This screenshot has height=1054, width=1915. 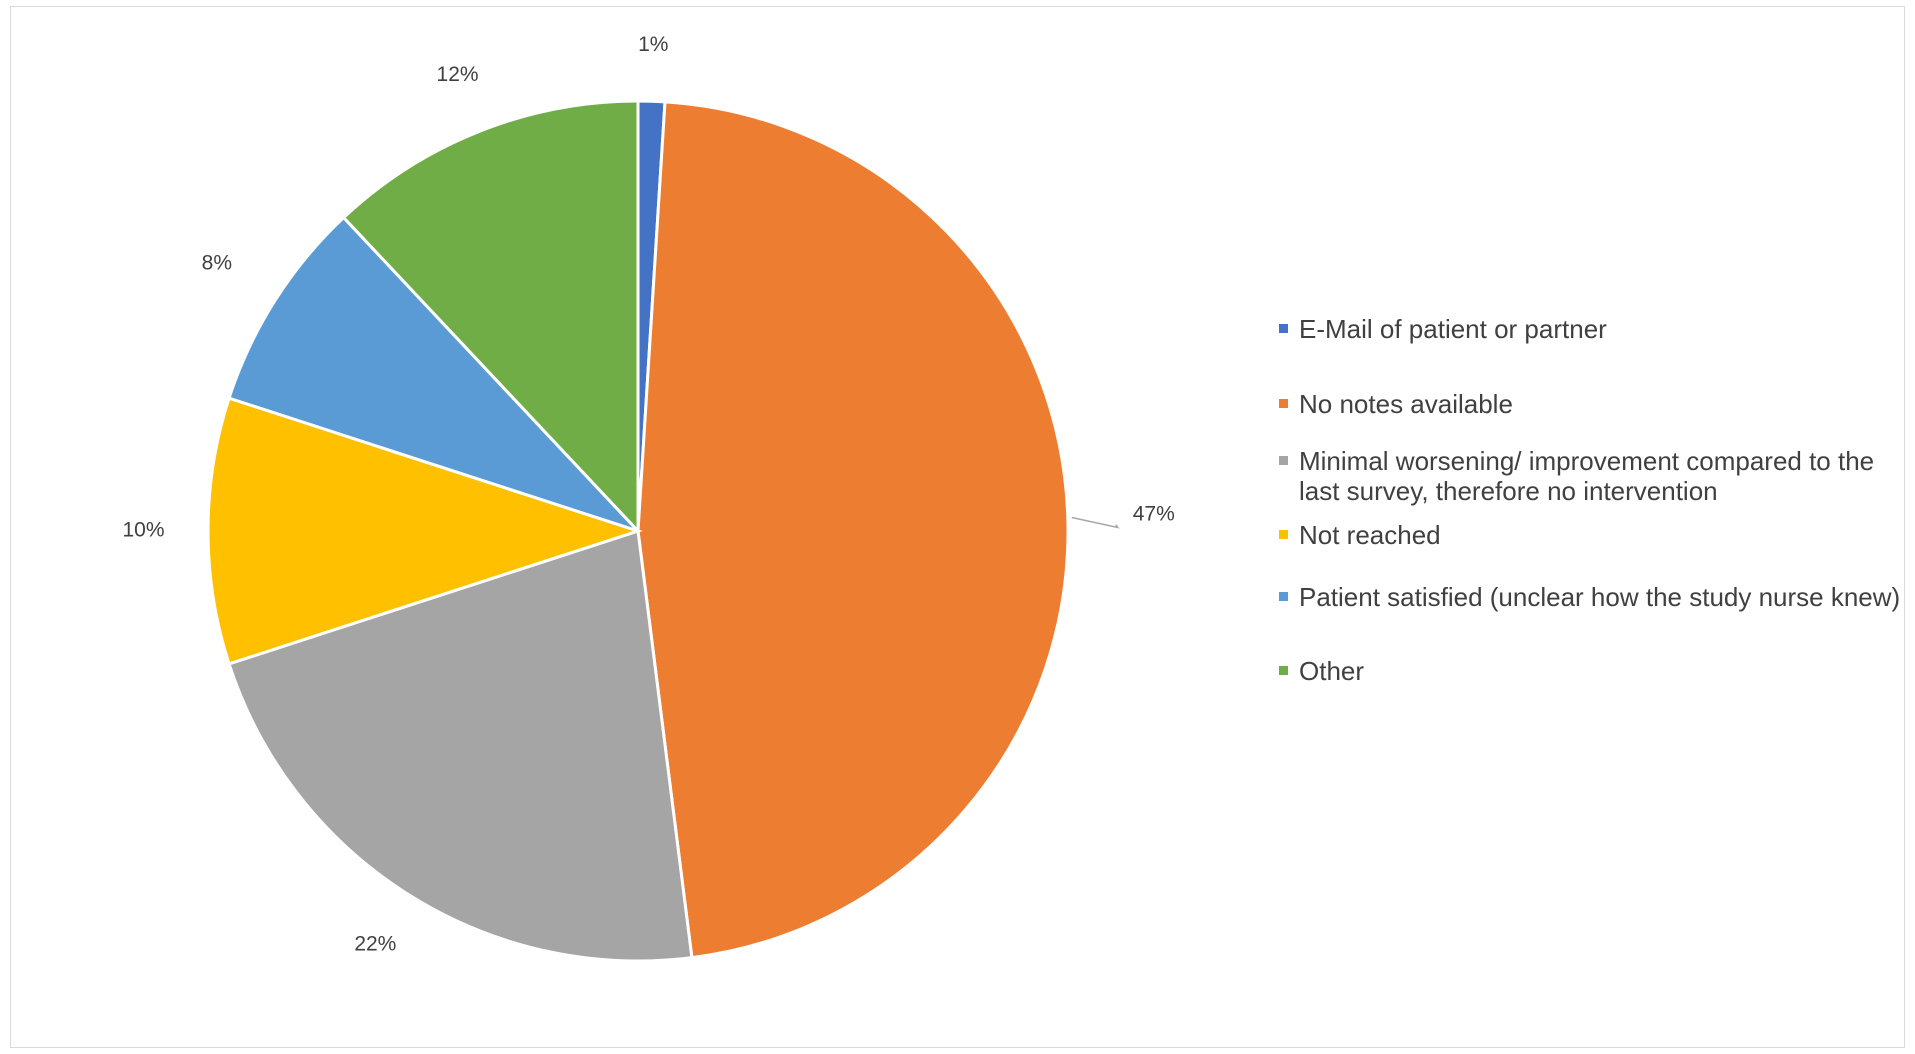 I want to click on legend-item-not-reached: Not reached, so click(x=1594, y=551).